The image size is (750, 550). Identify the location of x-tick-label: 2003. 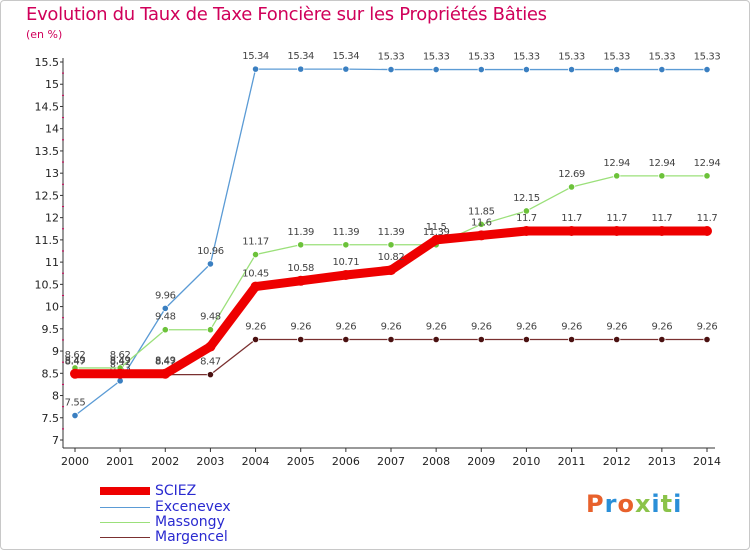
(210, 461).